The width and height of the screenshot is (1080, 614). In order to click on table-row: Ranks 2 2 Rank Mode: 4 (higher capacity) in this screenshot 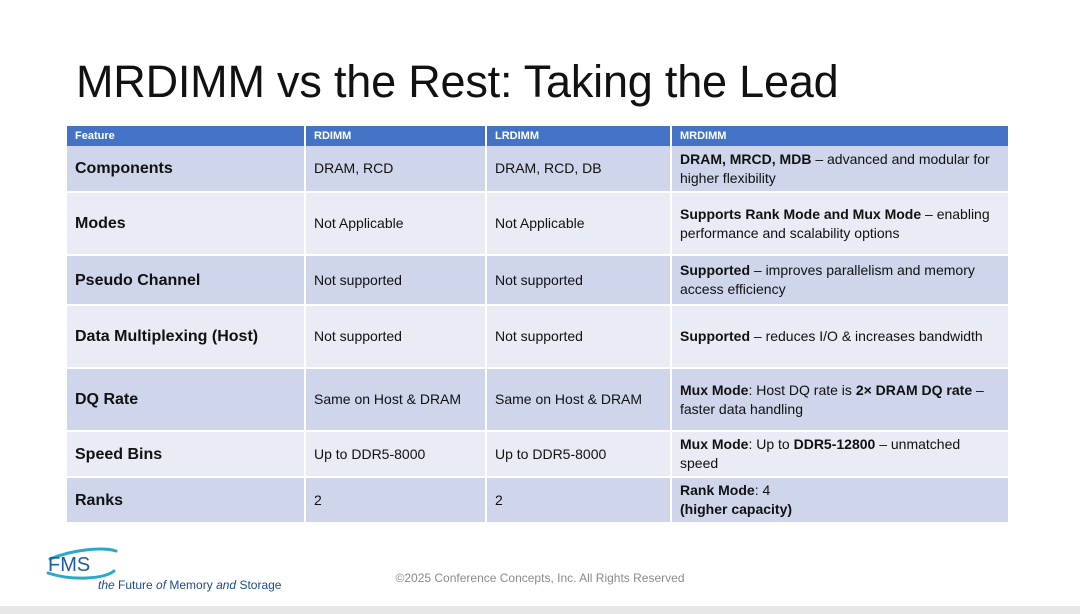, I will do `click(538, 500)`.